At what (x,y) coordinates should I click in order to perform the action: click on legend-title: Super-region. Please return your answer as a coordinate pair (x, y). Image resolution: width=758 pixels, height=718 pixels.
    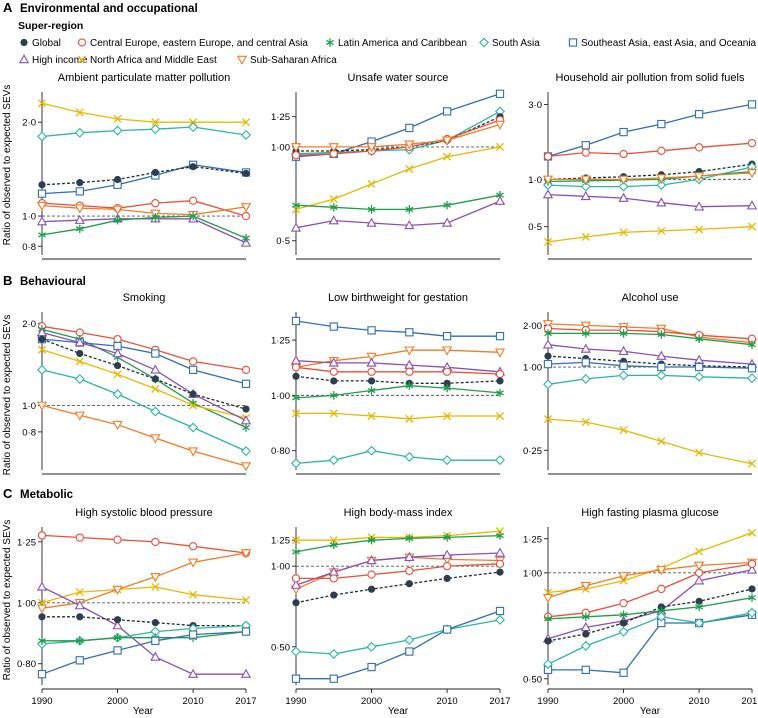
    Looking at the image, I should click on (50, 26).